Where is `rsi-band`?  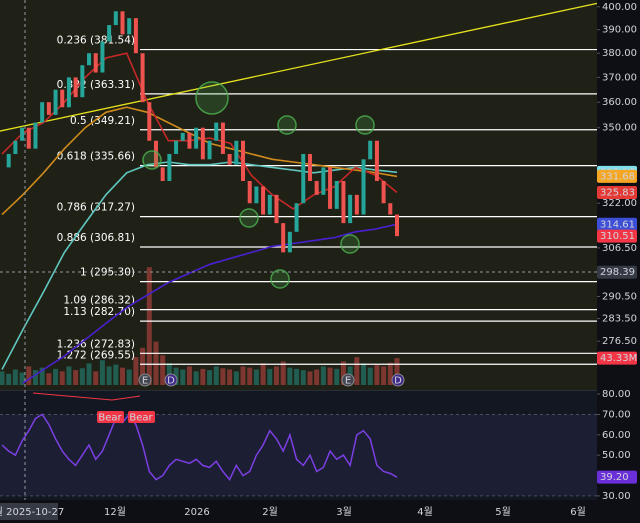
rsi-band is located at coordinates (298, 455).